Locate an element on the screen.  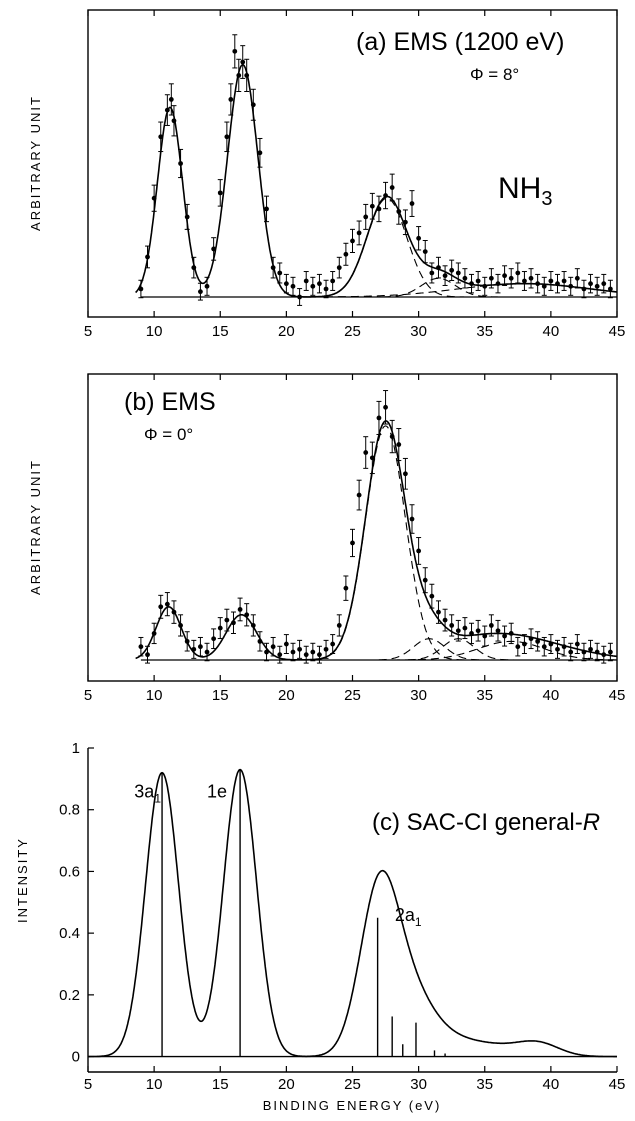
y-tick-label: 0.6 is located at coordinates (69, 871).